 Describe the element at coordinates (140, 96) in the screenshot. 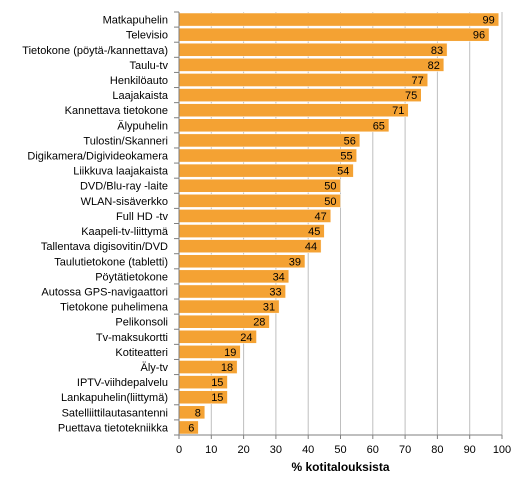

I see `category-label: Laajakaista` at that location.